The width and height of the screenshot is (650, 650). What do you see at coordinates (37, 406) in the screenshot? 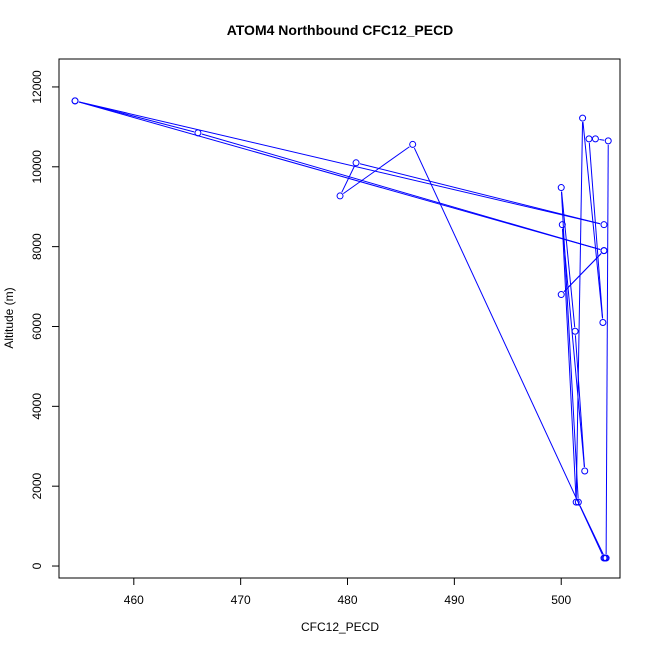
I see `y-tick-label: 4000` at bounding box center [37, 406].